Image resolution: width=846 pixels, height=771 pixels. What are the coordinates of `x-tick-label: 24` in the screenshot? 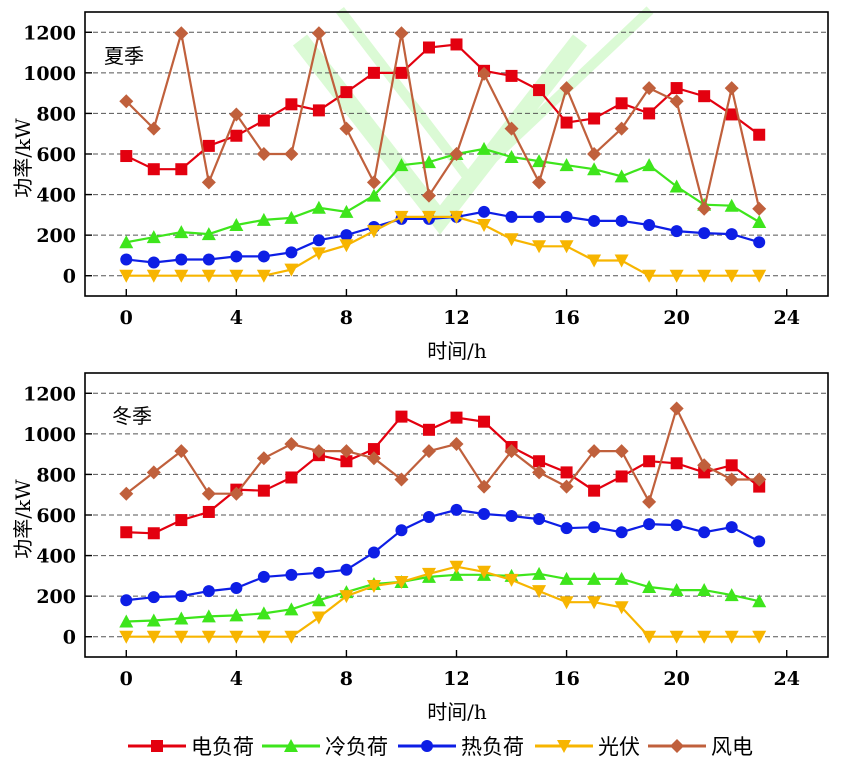 It's located at (786, 679).